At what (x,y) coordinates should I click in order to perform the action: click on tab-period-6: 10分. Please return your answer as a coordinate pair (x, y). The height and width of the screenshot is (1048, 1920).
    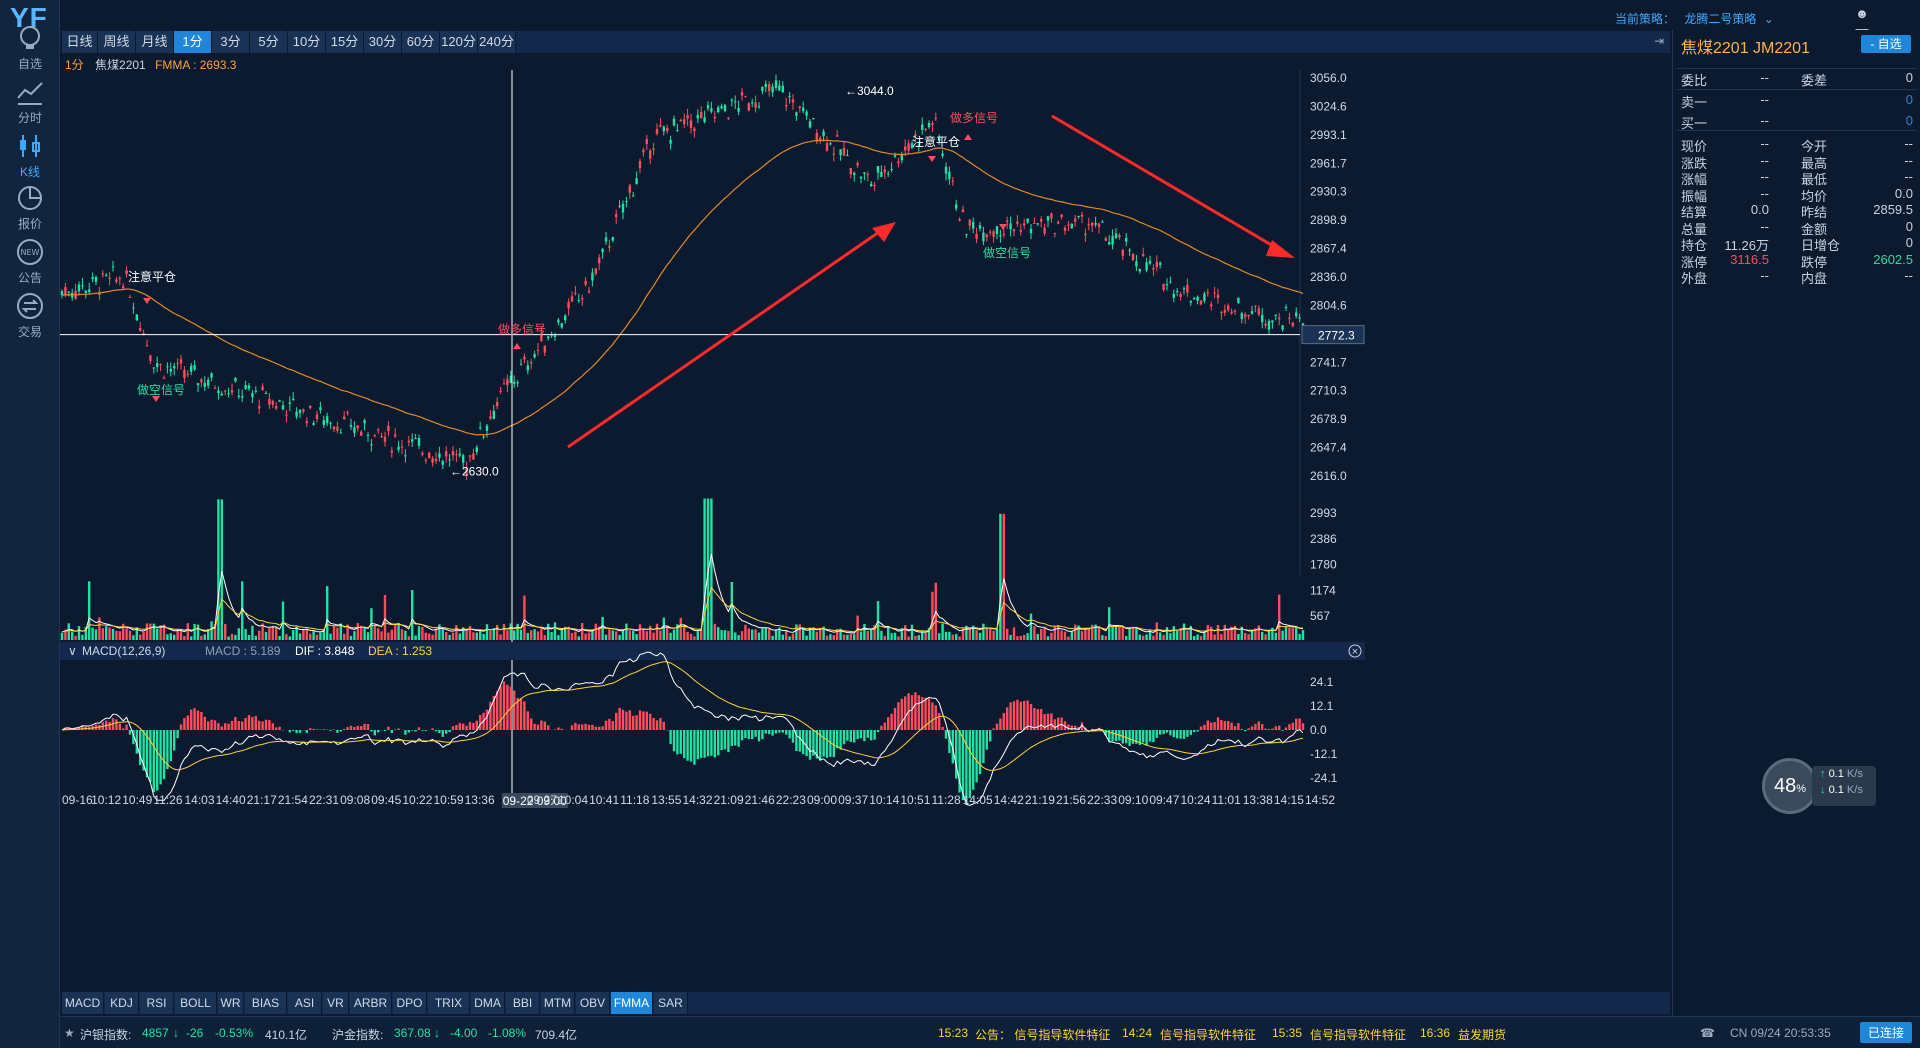
    Looking at the image, I should click on (307, 42).